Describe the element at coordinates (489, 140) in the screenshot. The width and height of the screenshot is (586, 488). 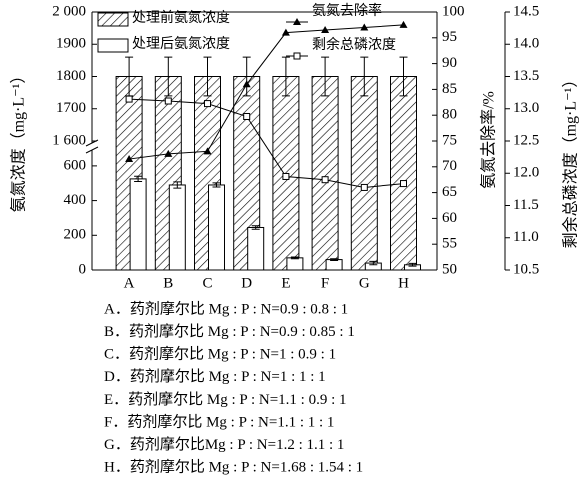
I see `y2-axis-label: 氨氮去除率/%` at that location.